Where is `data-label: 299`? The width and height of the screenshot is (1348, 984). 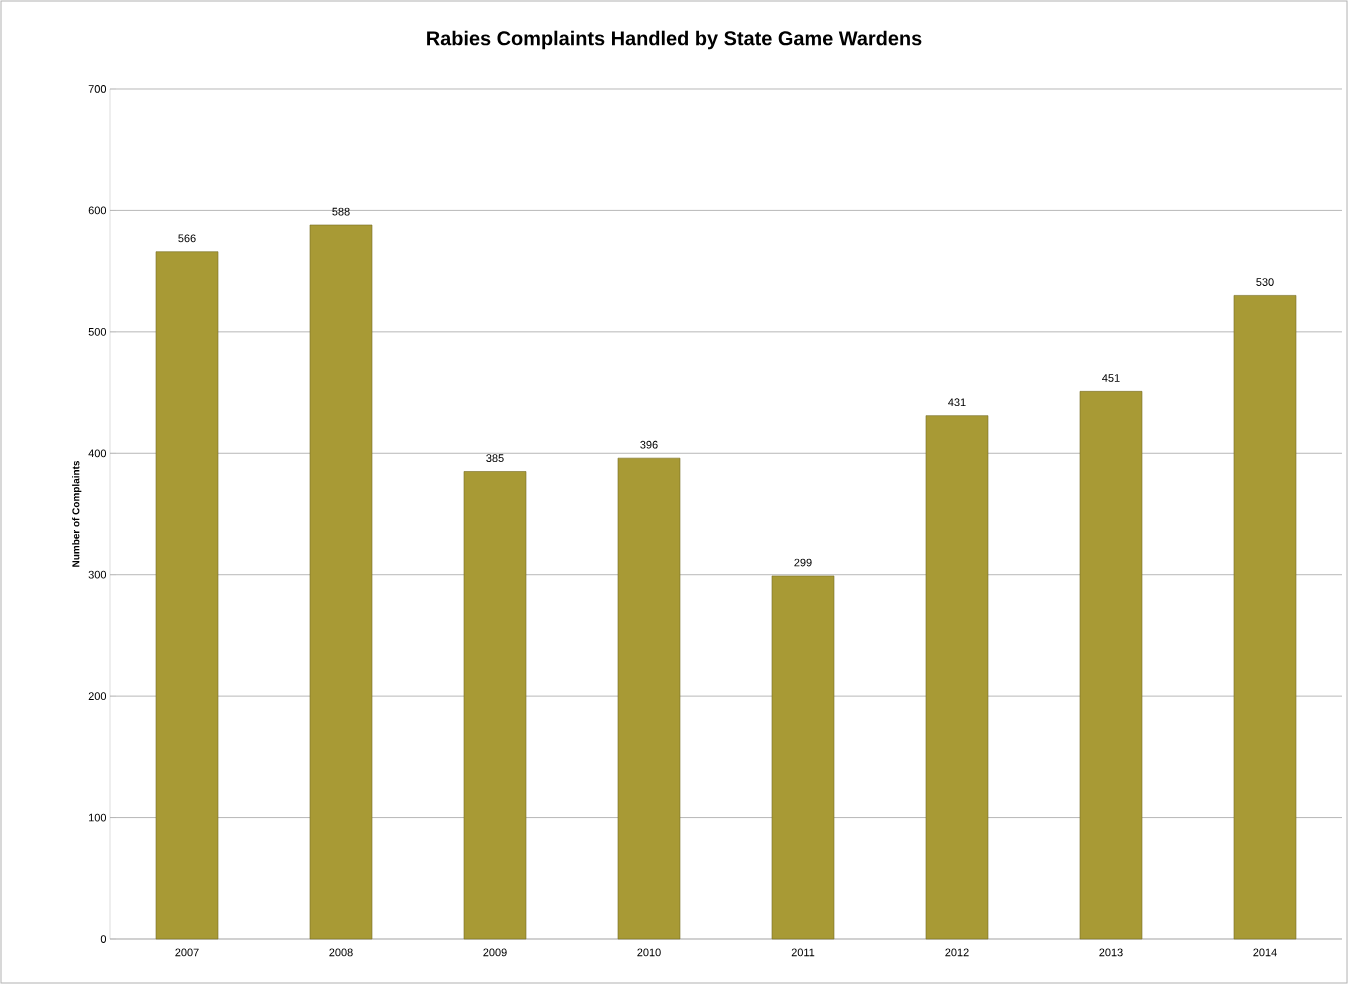
data-label: 299 is located at coordinates (803, 562).